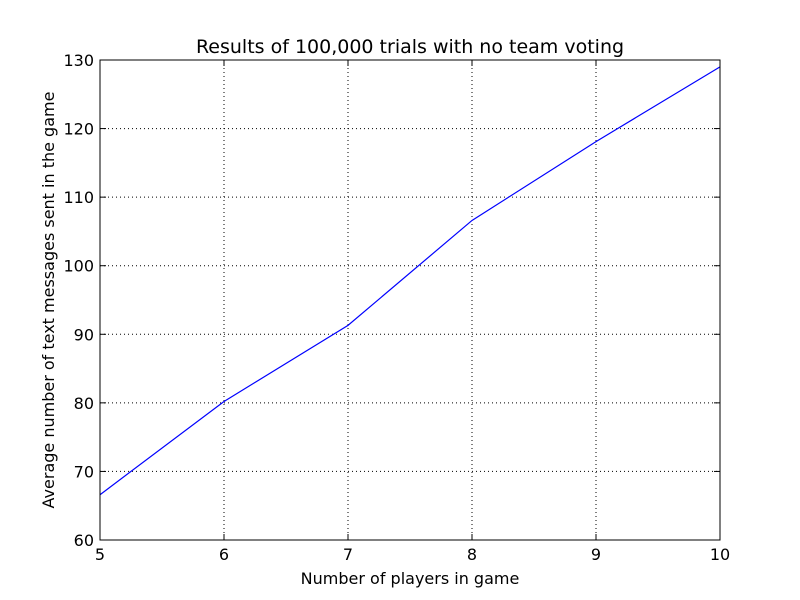  What do you see at coordinates (78, 300) in the screenshot?
I see `y-tick-labels: 60 70 80 90 100 110 120 130` at bounding box center [78, 300].